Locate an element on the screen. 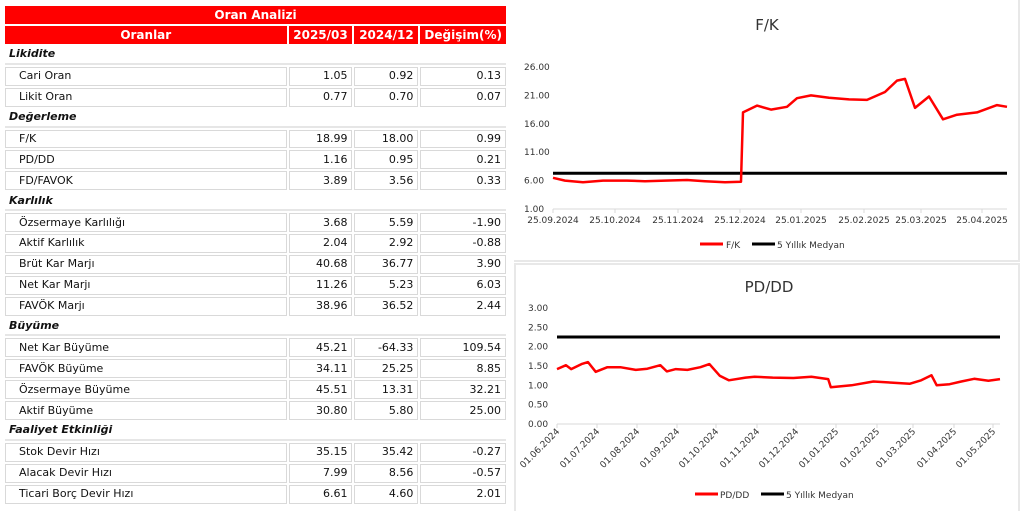 The width and height of the screenshot is (1024, 515). pddd-y-axis: 3.00 2.50 2.00 1.50 1.00 0.50 0.00 is located at coordinates (538, 367).